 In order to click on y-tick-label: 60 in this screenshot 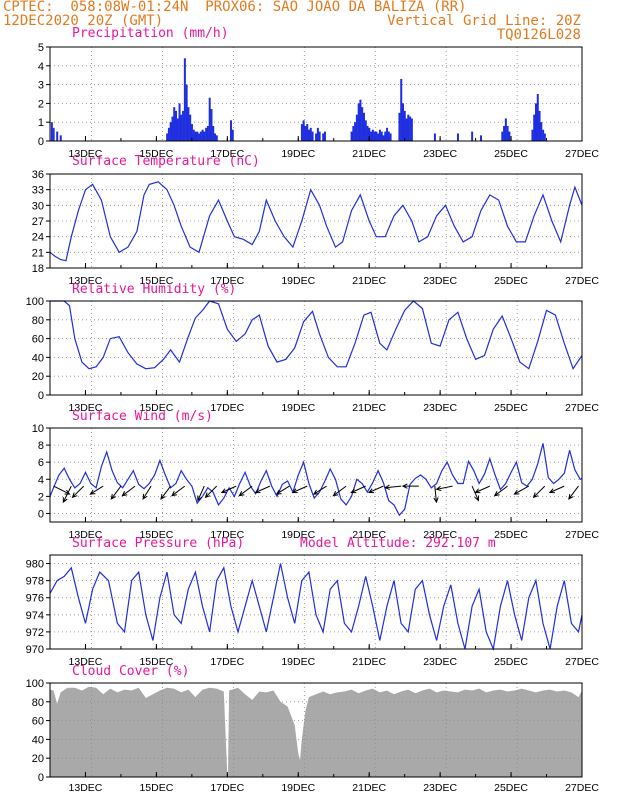, I will do `click(38, 722)`.